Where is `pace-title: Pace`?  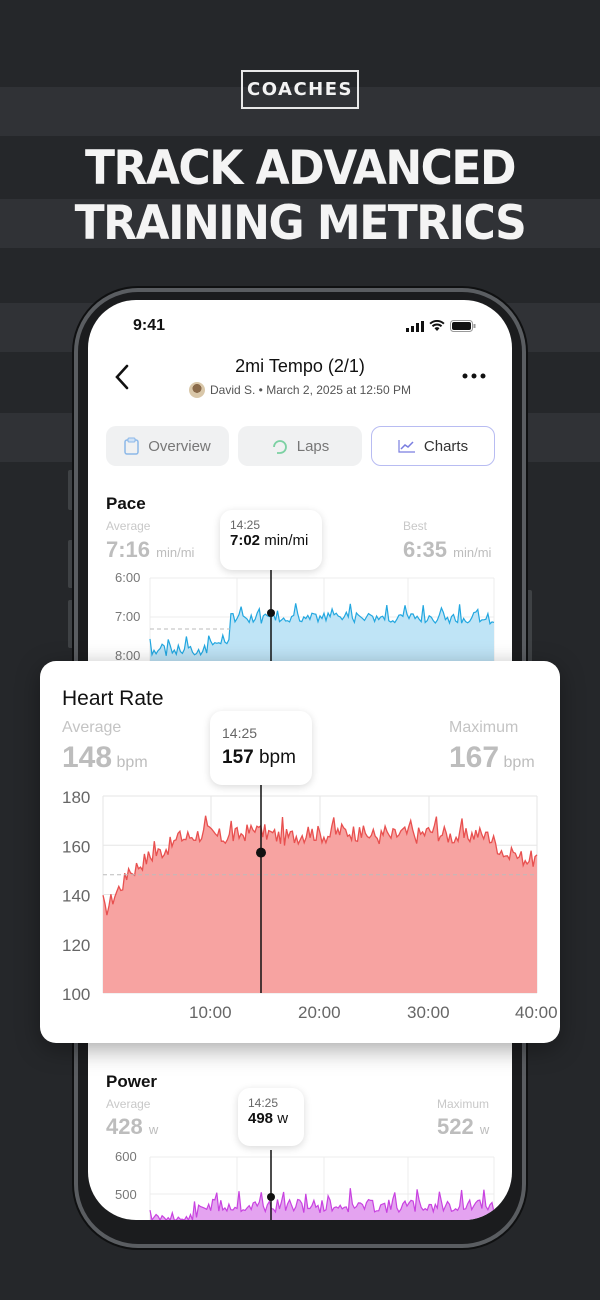 pace-title: Pace is located at coordinates (126, 503).